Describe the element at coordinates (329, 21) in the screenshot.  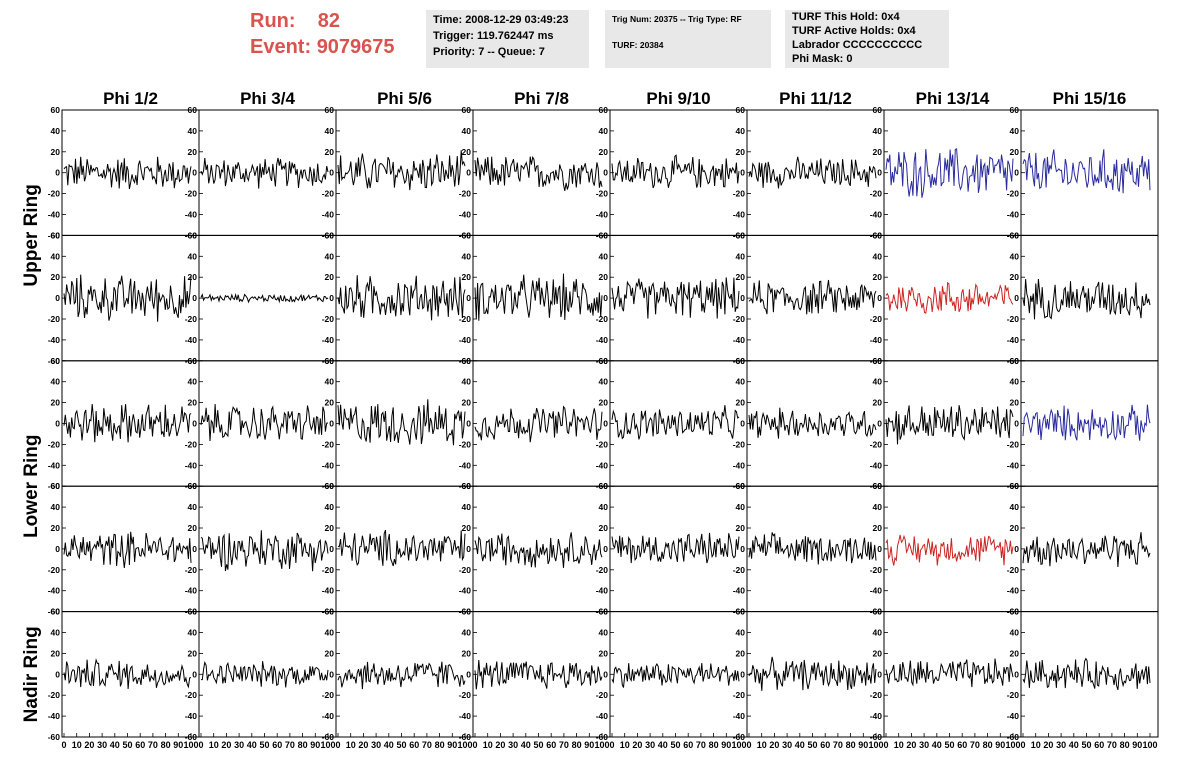
I see `run-value: 82` at that location.